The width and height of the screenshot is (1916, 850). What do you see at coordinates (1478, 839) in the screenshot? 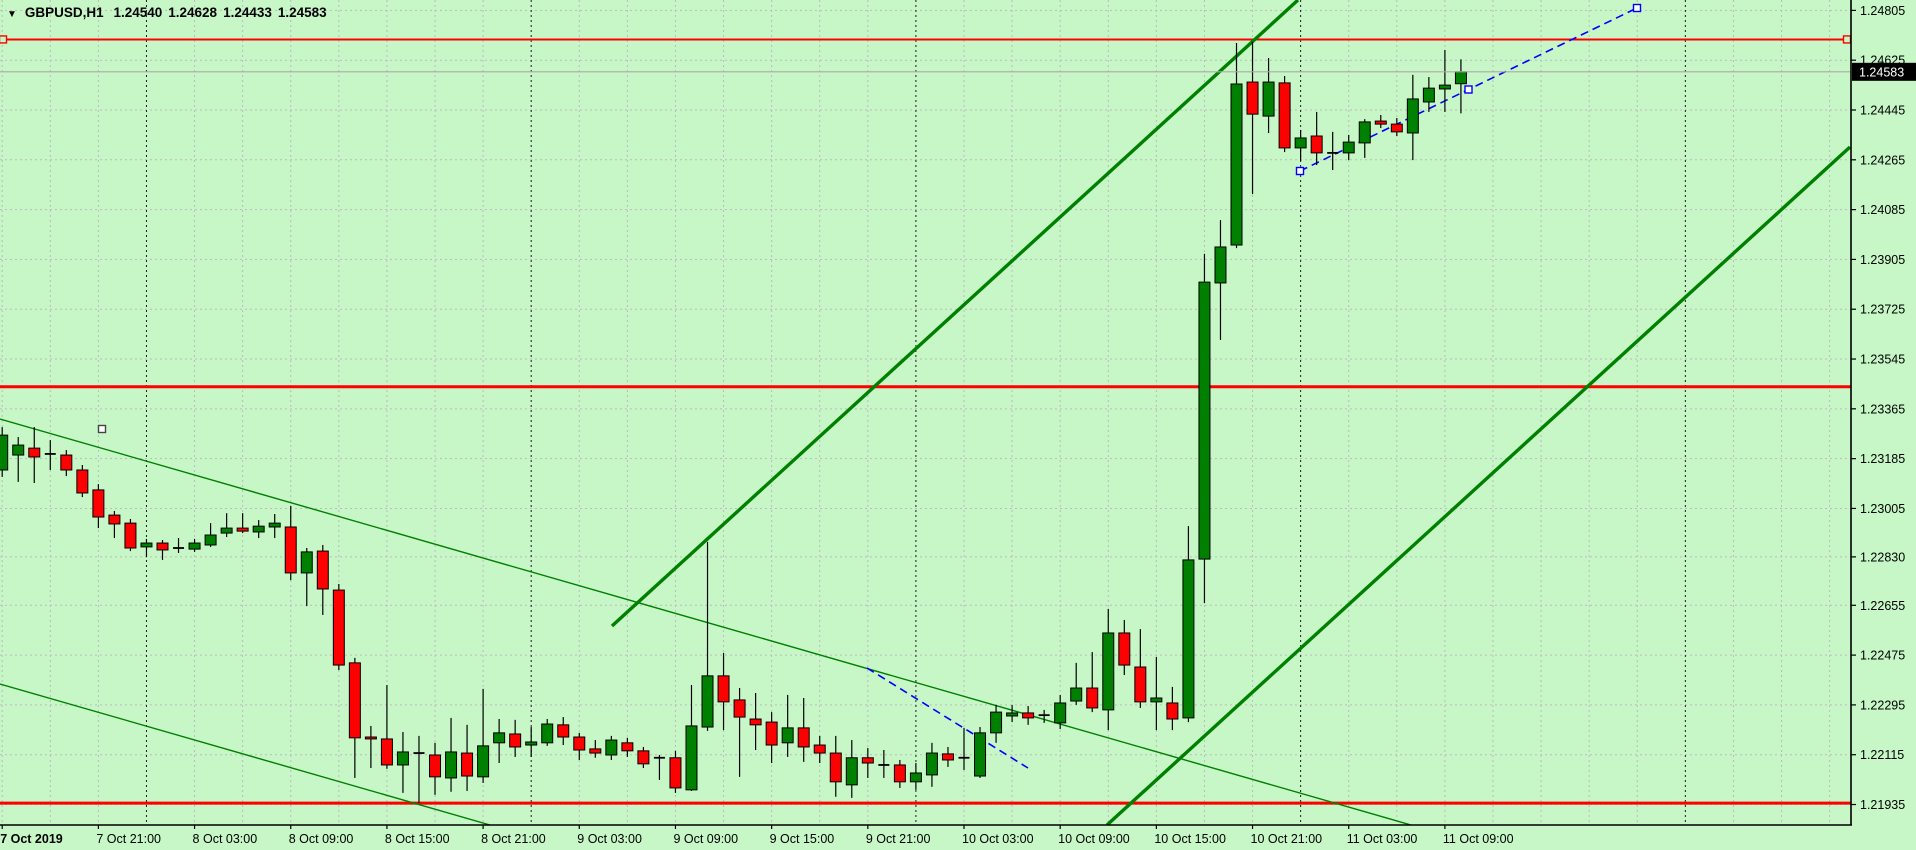
I see `time-axis-label: 11 Oct 09:00` at bounding box center [1478, 839].